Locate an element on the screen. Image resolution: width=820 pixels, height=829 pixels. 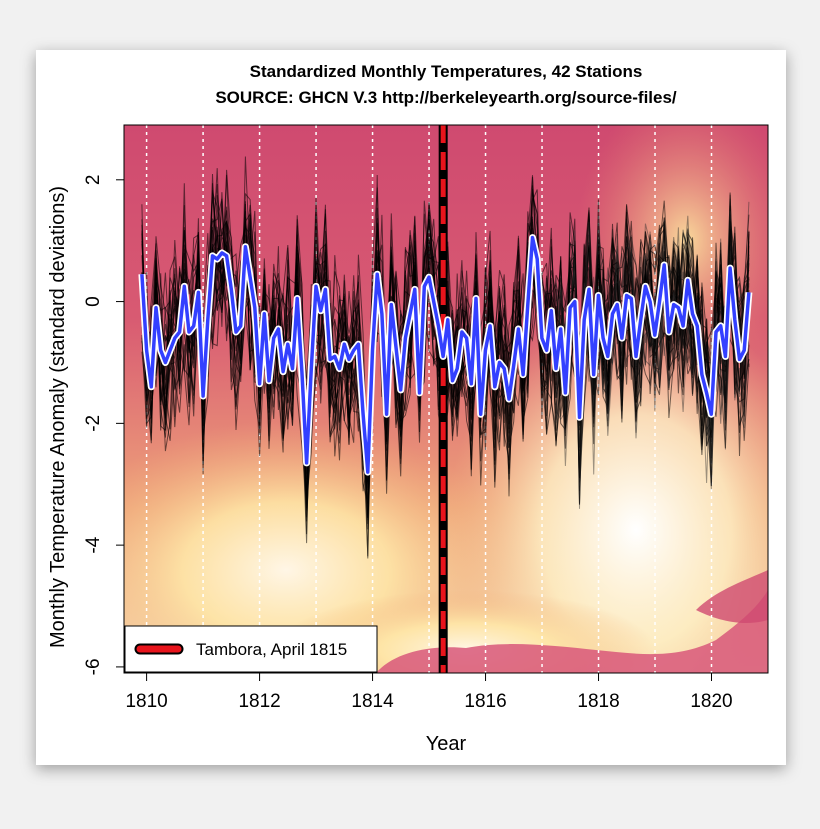
x-tick-label-1810: 1810 is located at coordinates (146, 701).